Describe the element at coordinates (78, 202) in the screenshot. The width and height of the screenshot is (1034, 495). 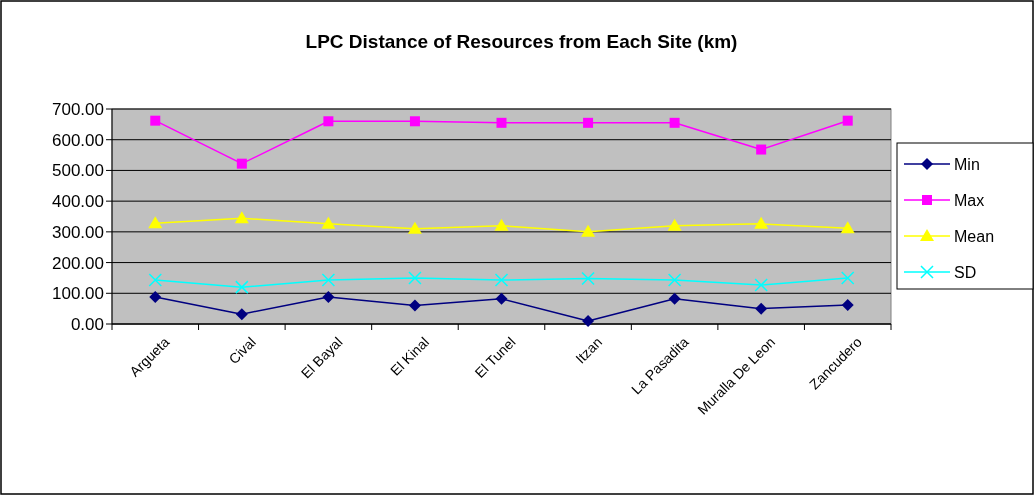
I see `y-tick-label: 400.00` at that location.